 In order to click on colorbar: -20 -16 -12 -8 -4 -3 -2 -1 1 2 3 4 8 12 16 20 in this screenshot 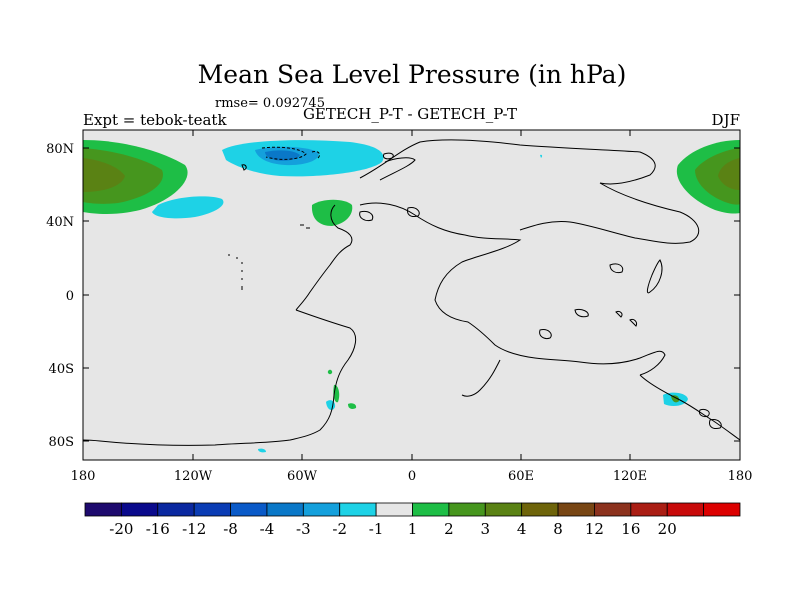, I will do `click(412, 520)`.